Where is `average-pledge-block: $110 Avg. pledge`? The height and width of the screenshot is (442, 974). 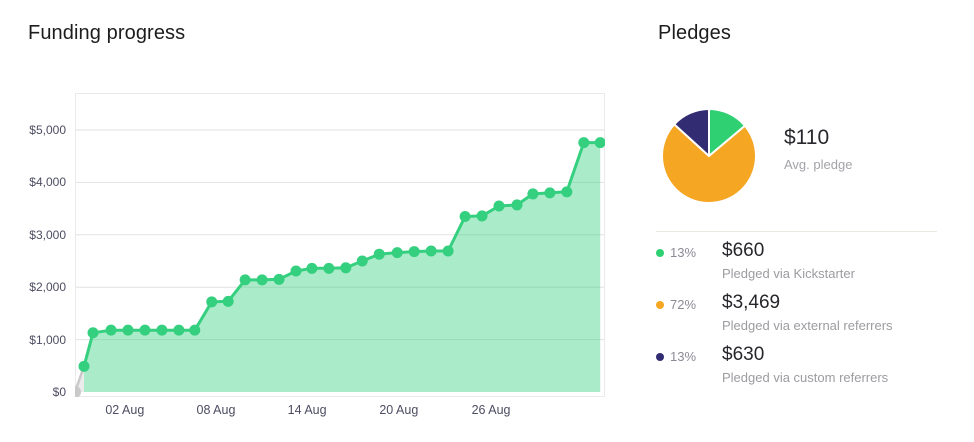
average-pledge-block: $110 Avg. pledge is located at coordinates (818, 149).